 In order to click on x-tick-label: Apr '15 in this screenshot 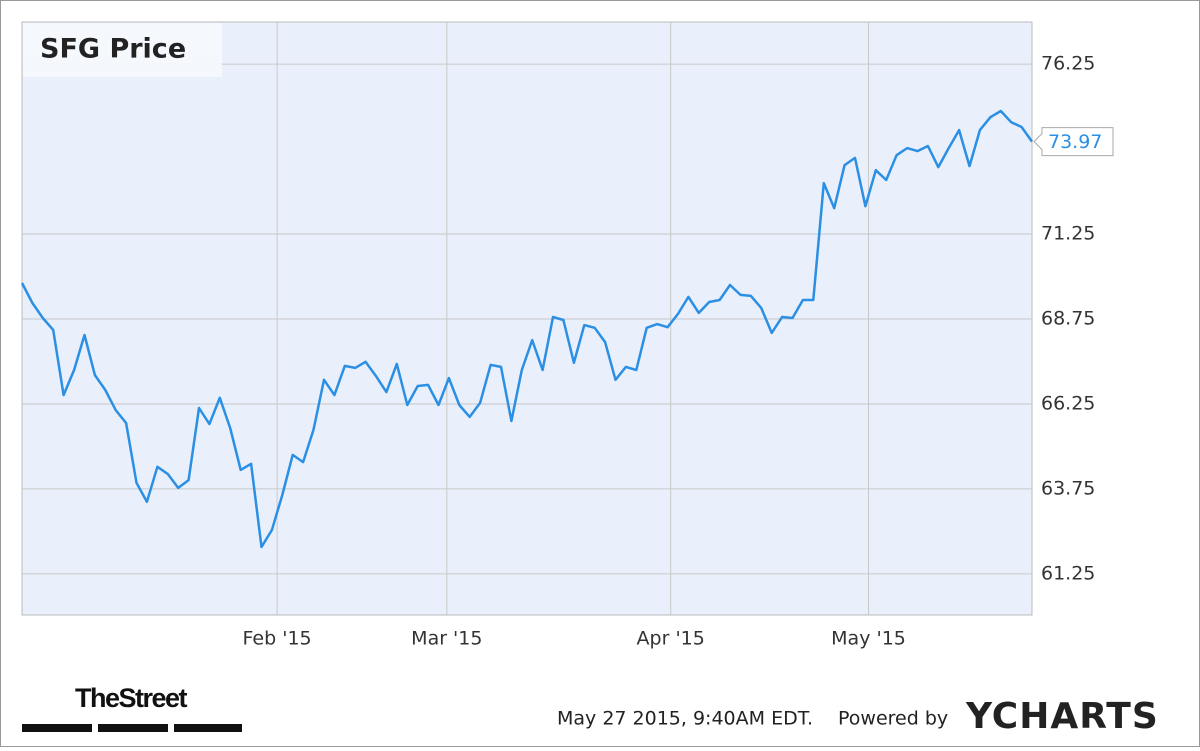, I will do `click(671, 639)`.